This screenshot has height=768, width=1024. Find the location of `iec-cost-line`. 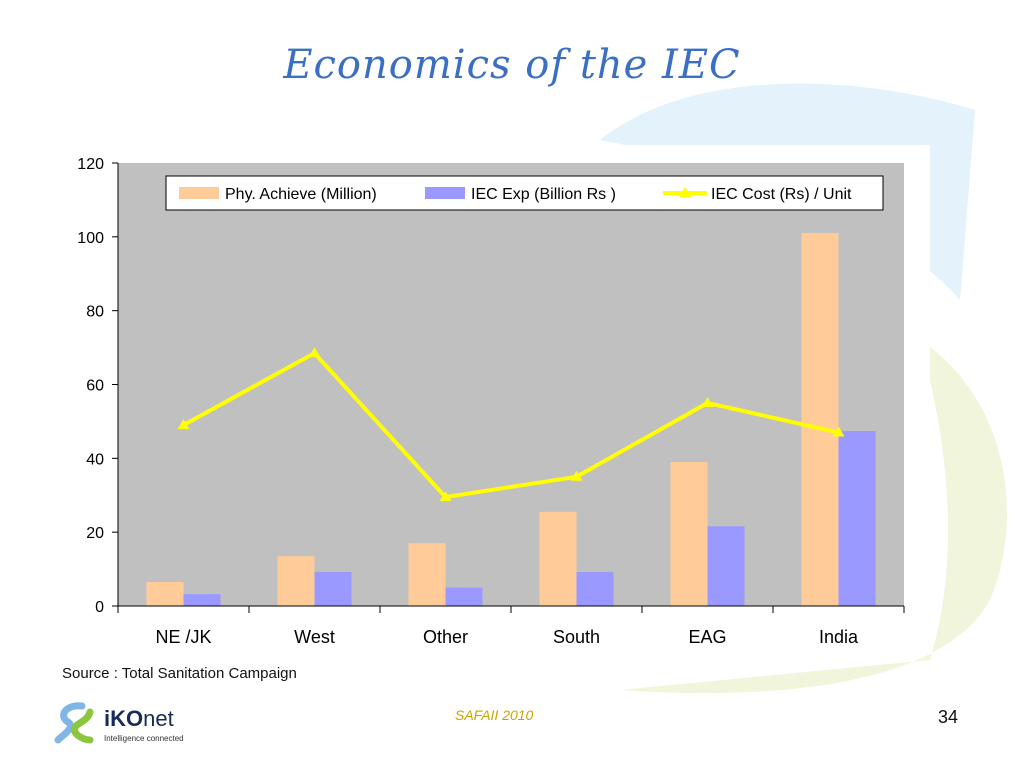

iec-cost-line is located at coordinates (510, 425).